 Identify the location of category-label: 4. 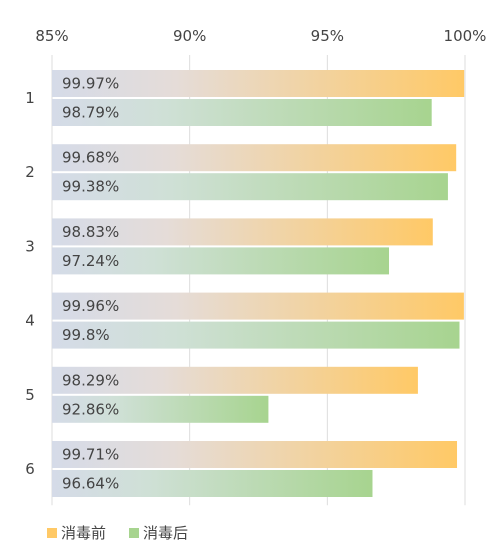
(30, 321).